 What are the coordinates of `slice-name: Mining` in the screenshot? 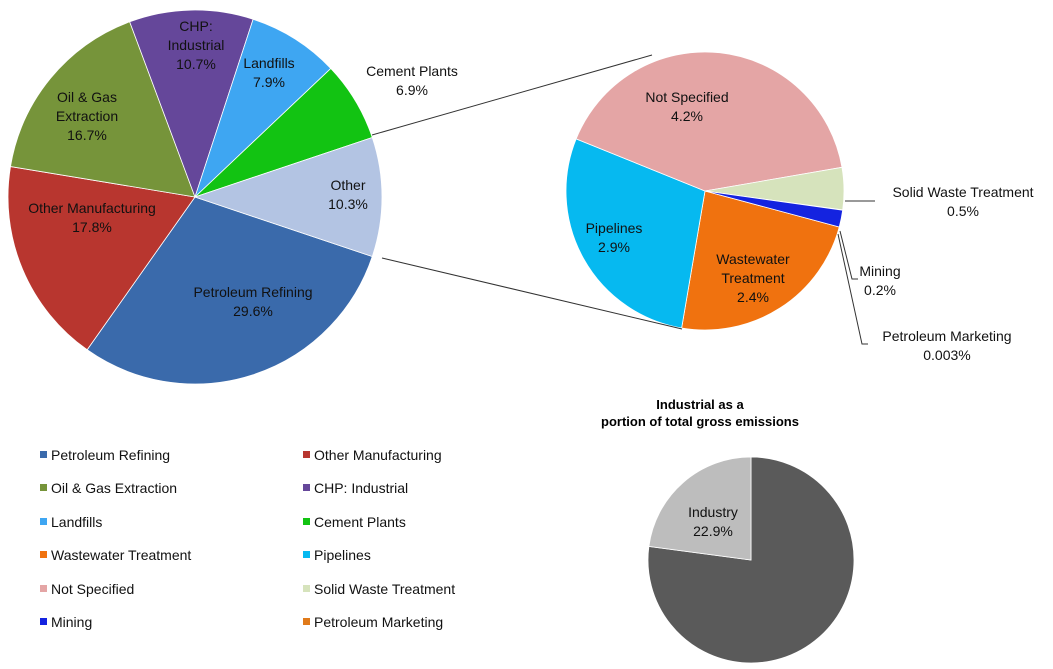 It's located at (880, 271).